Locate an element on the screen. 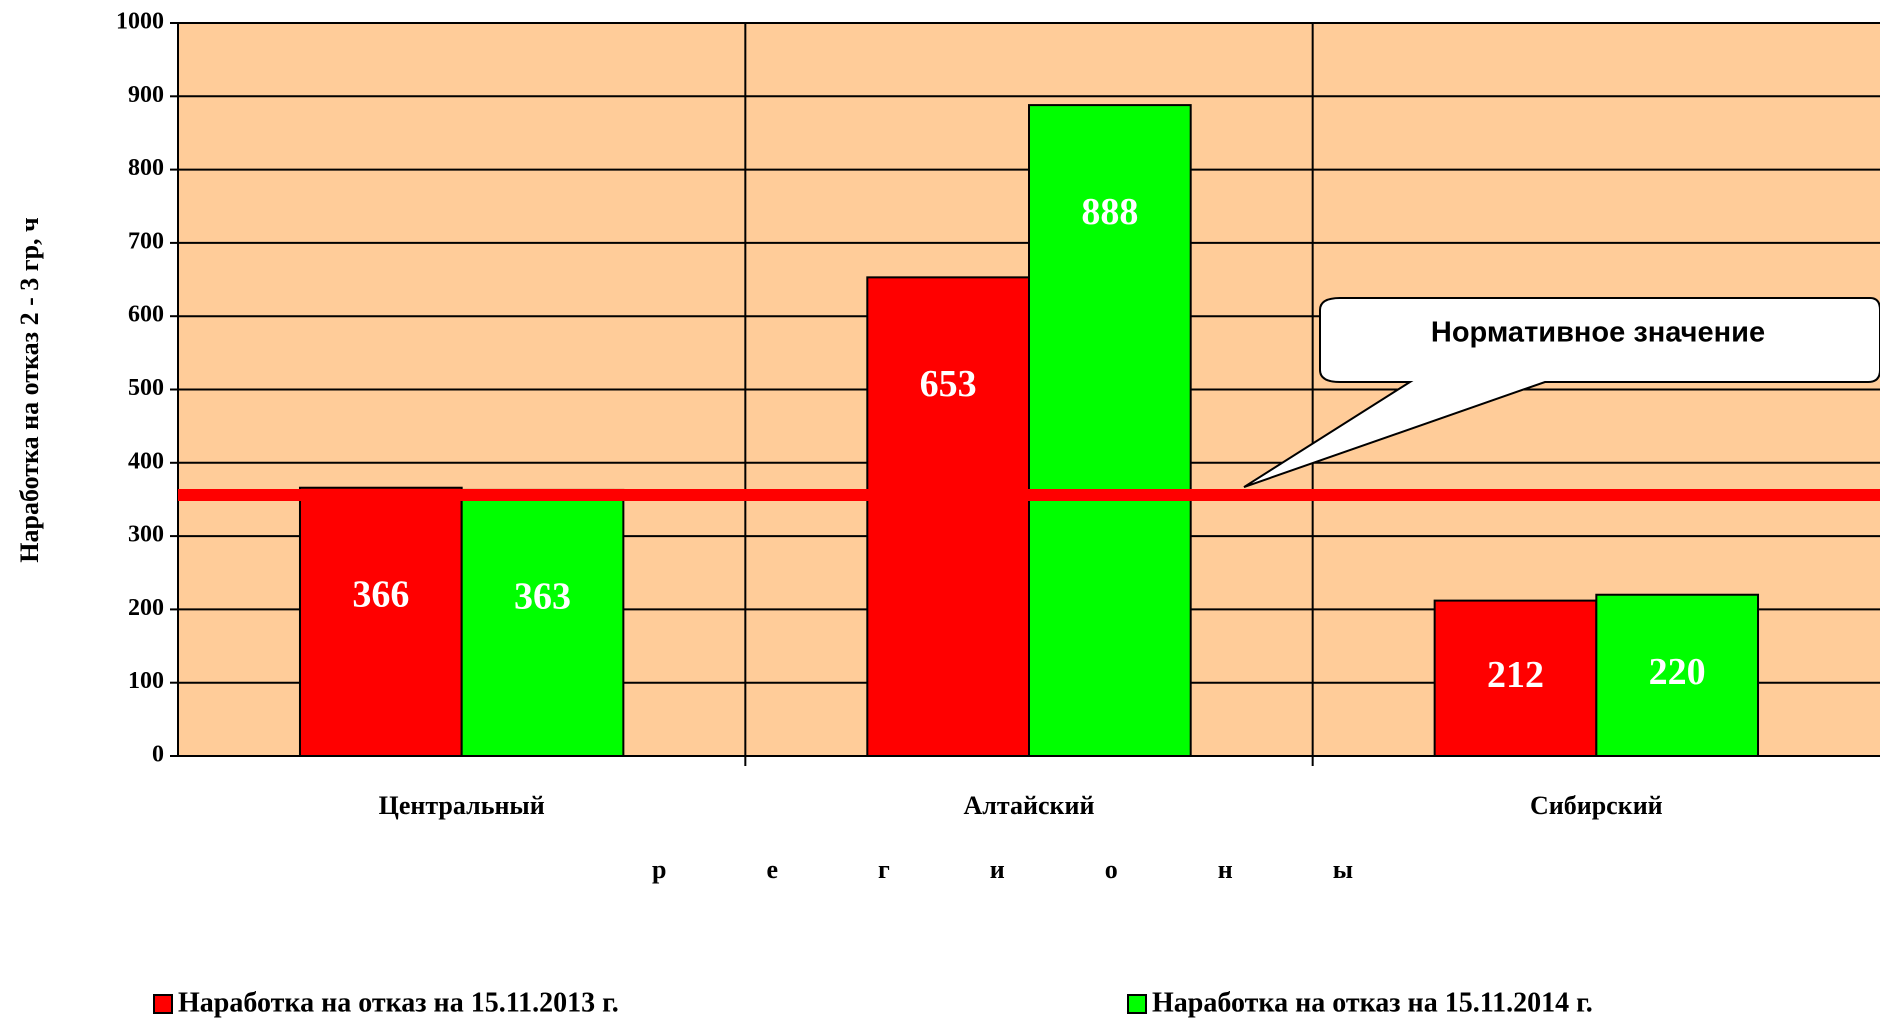 The width and height of the screenshot is (1880, 1024). data-label: 888 is located at coordinates (1109, 212).